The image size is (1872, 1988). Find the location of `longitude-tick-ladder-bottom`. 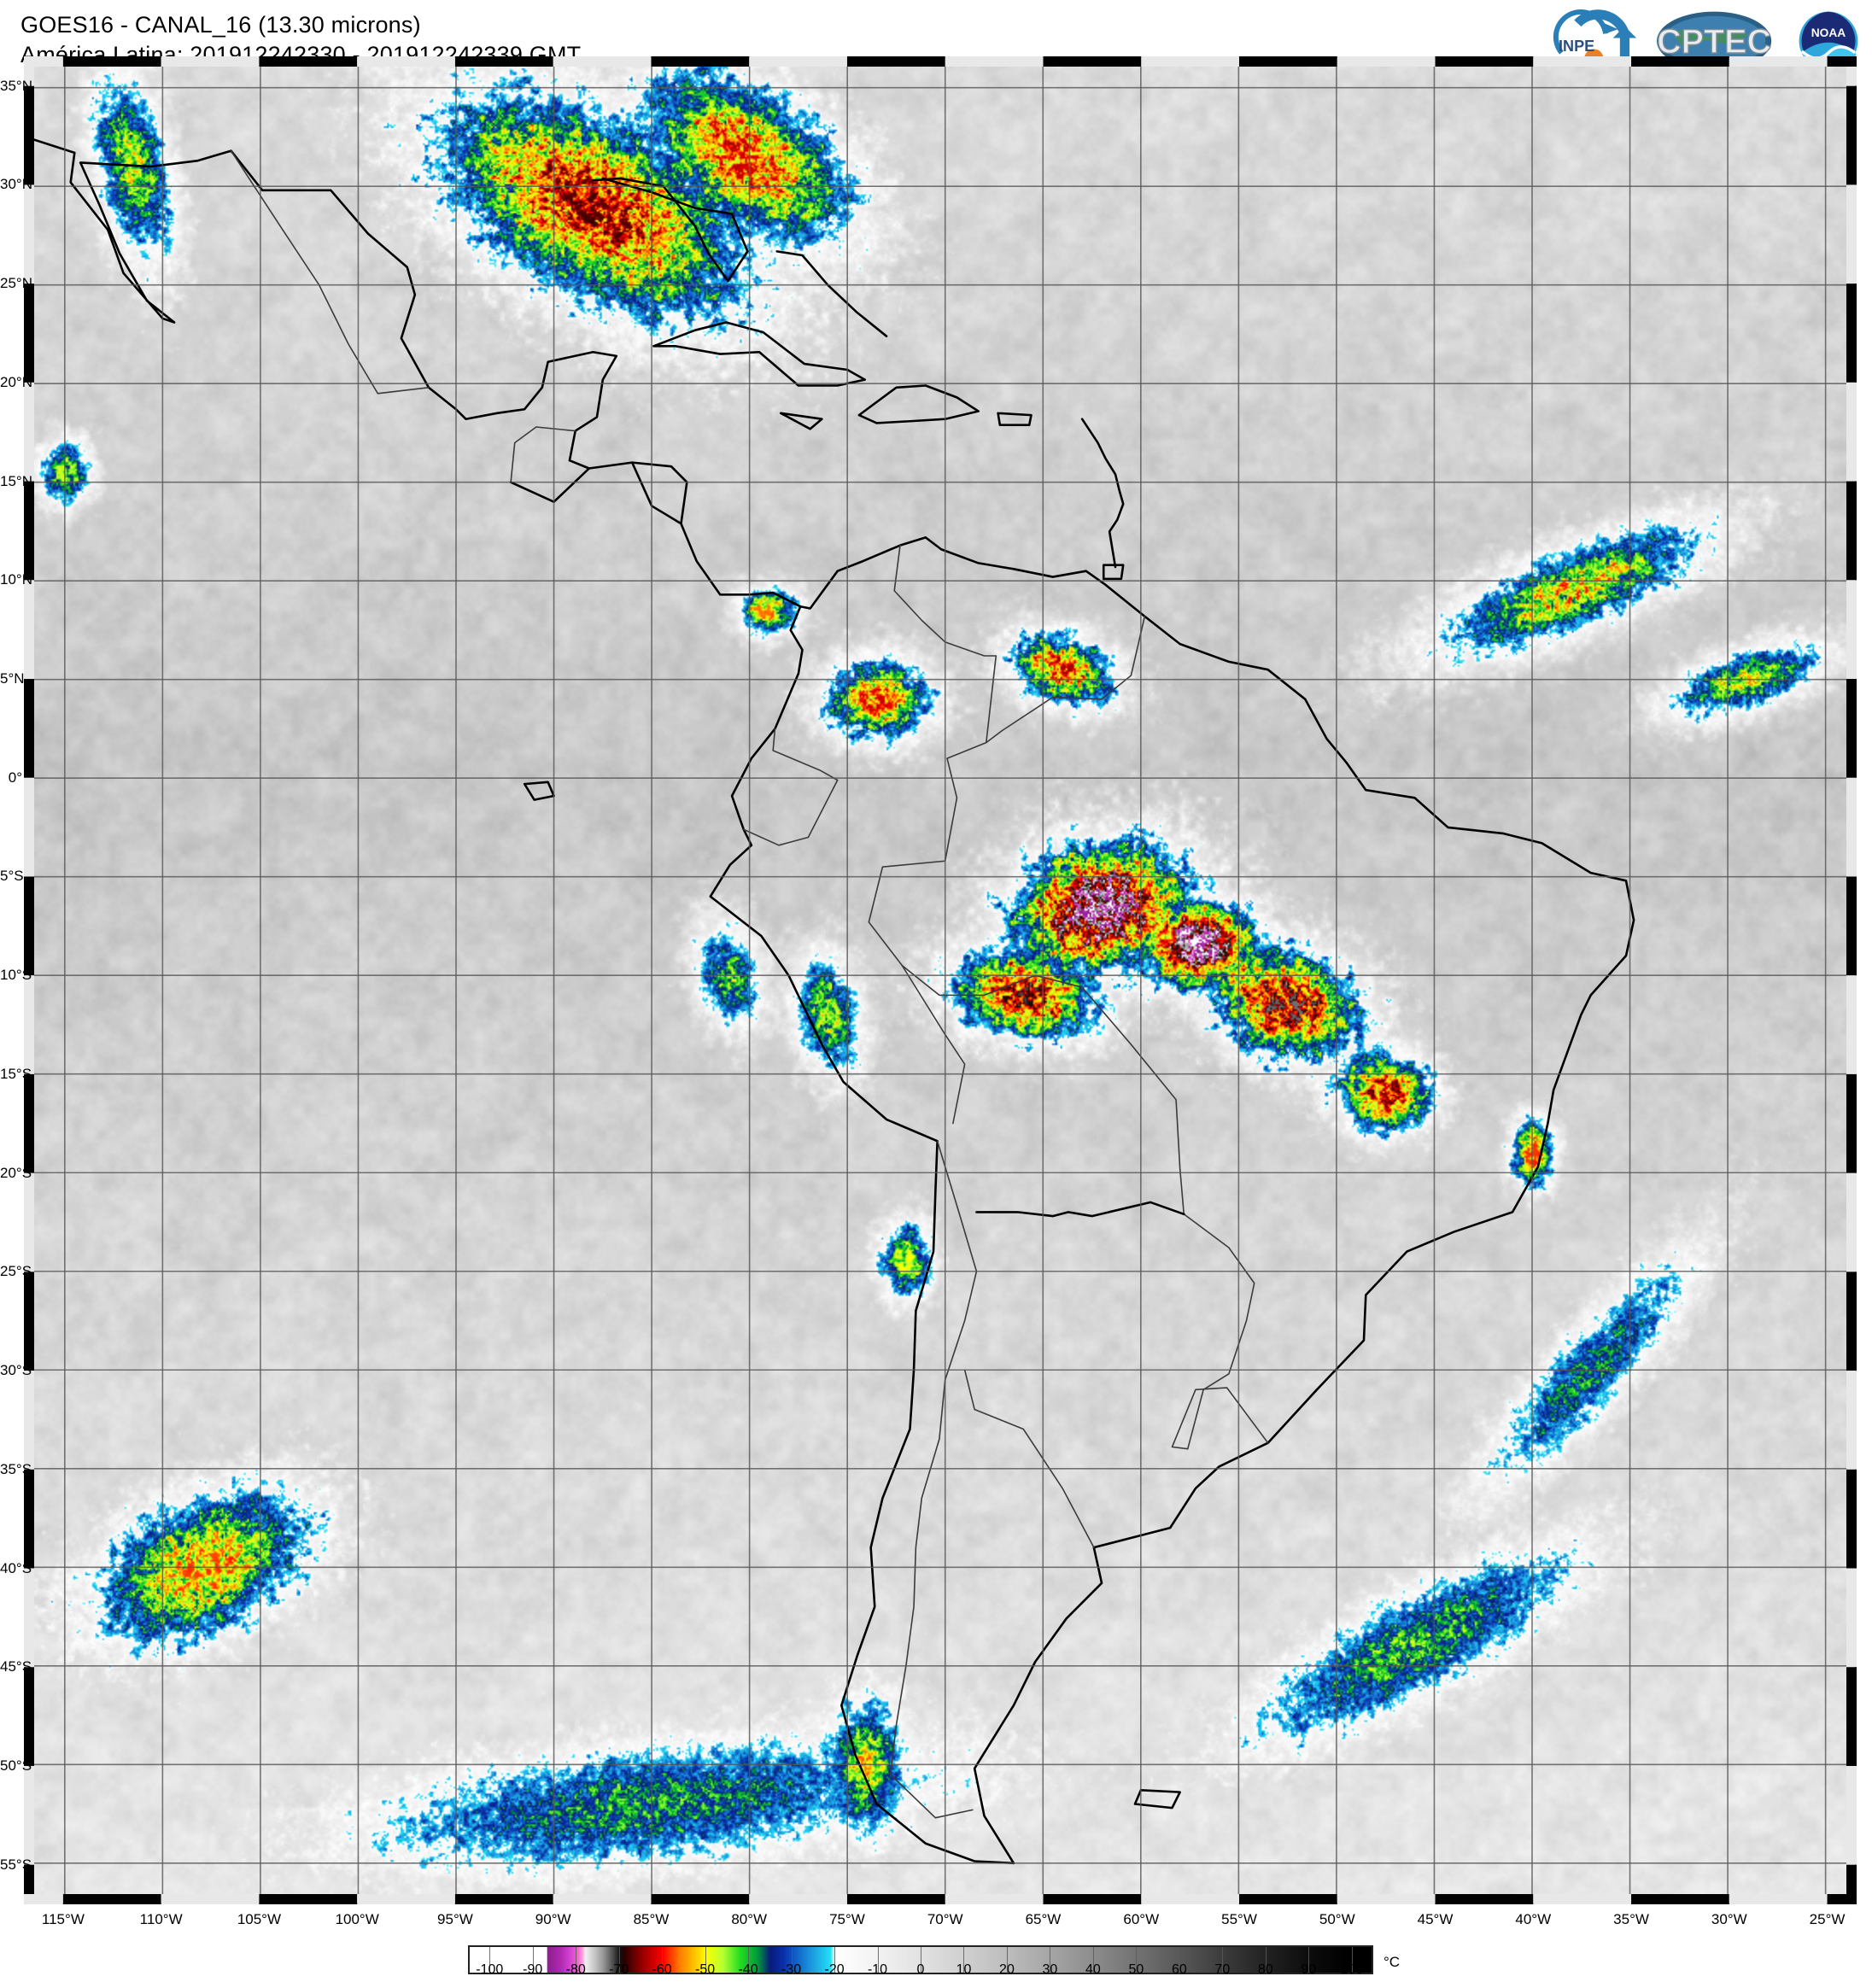

longitude-tick-ladder-bottom is located at coordinates (940, 1899).